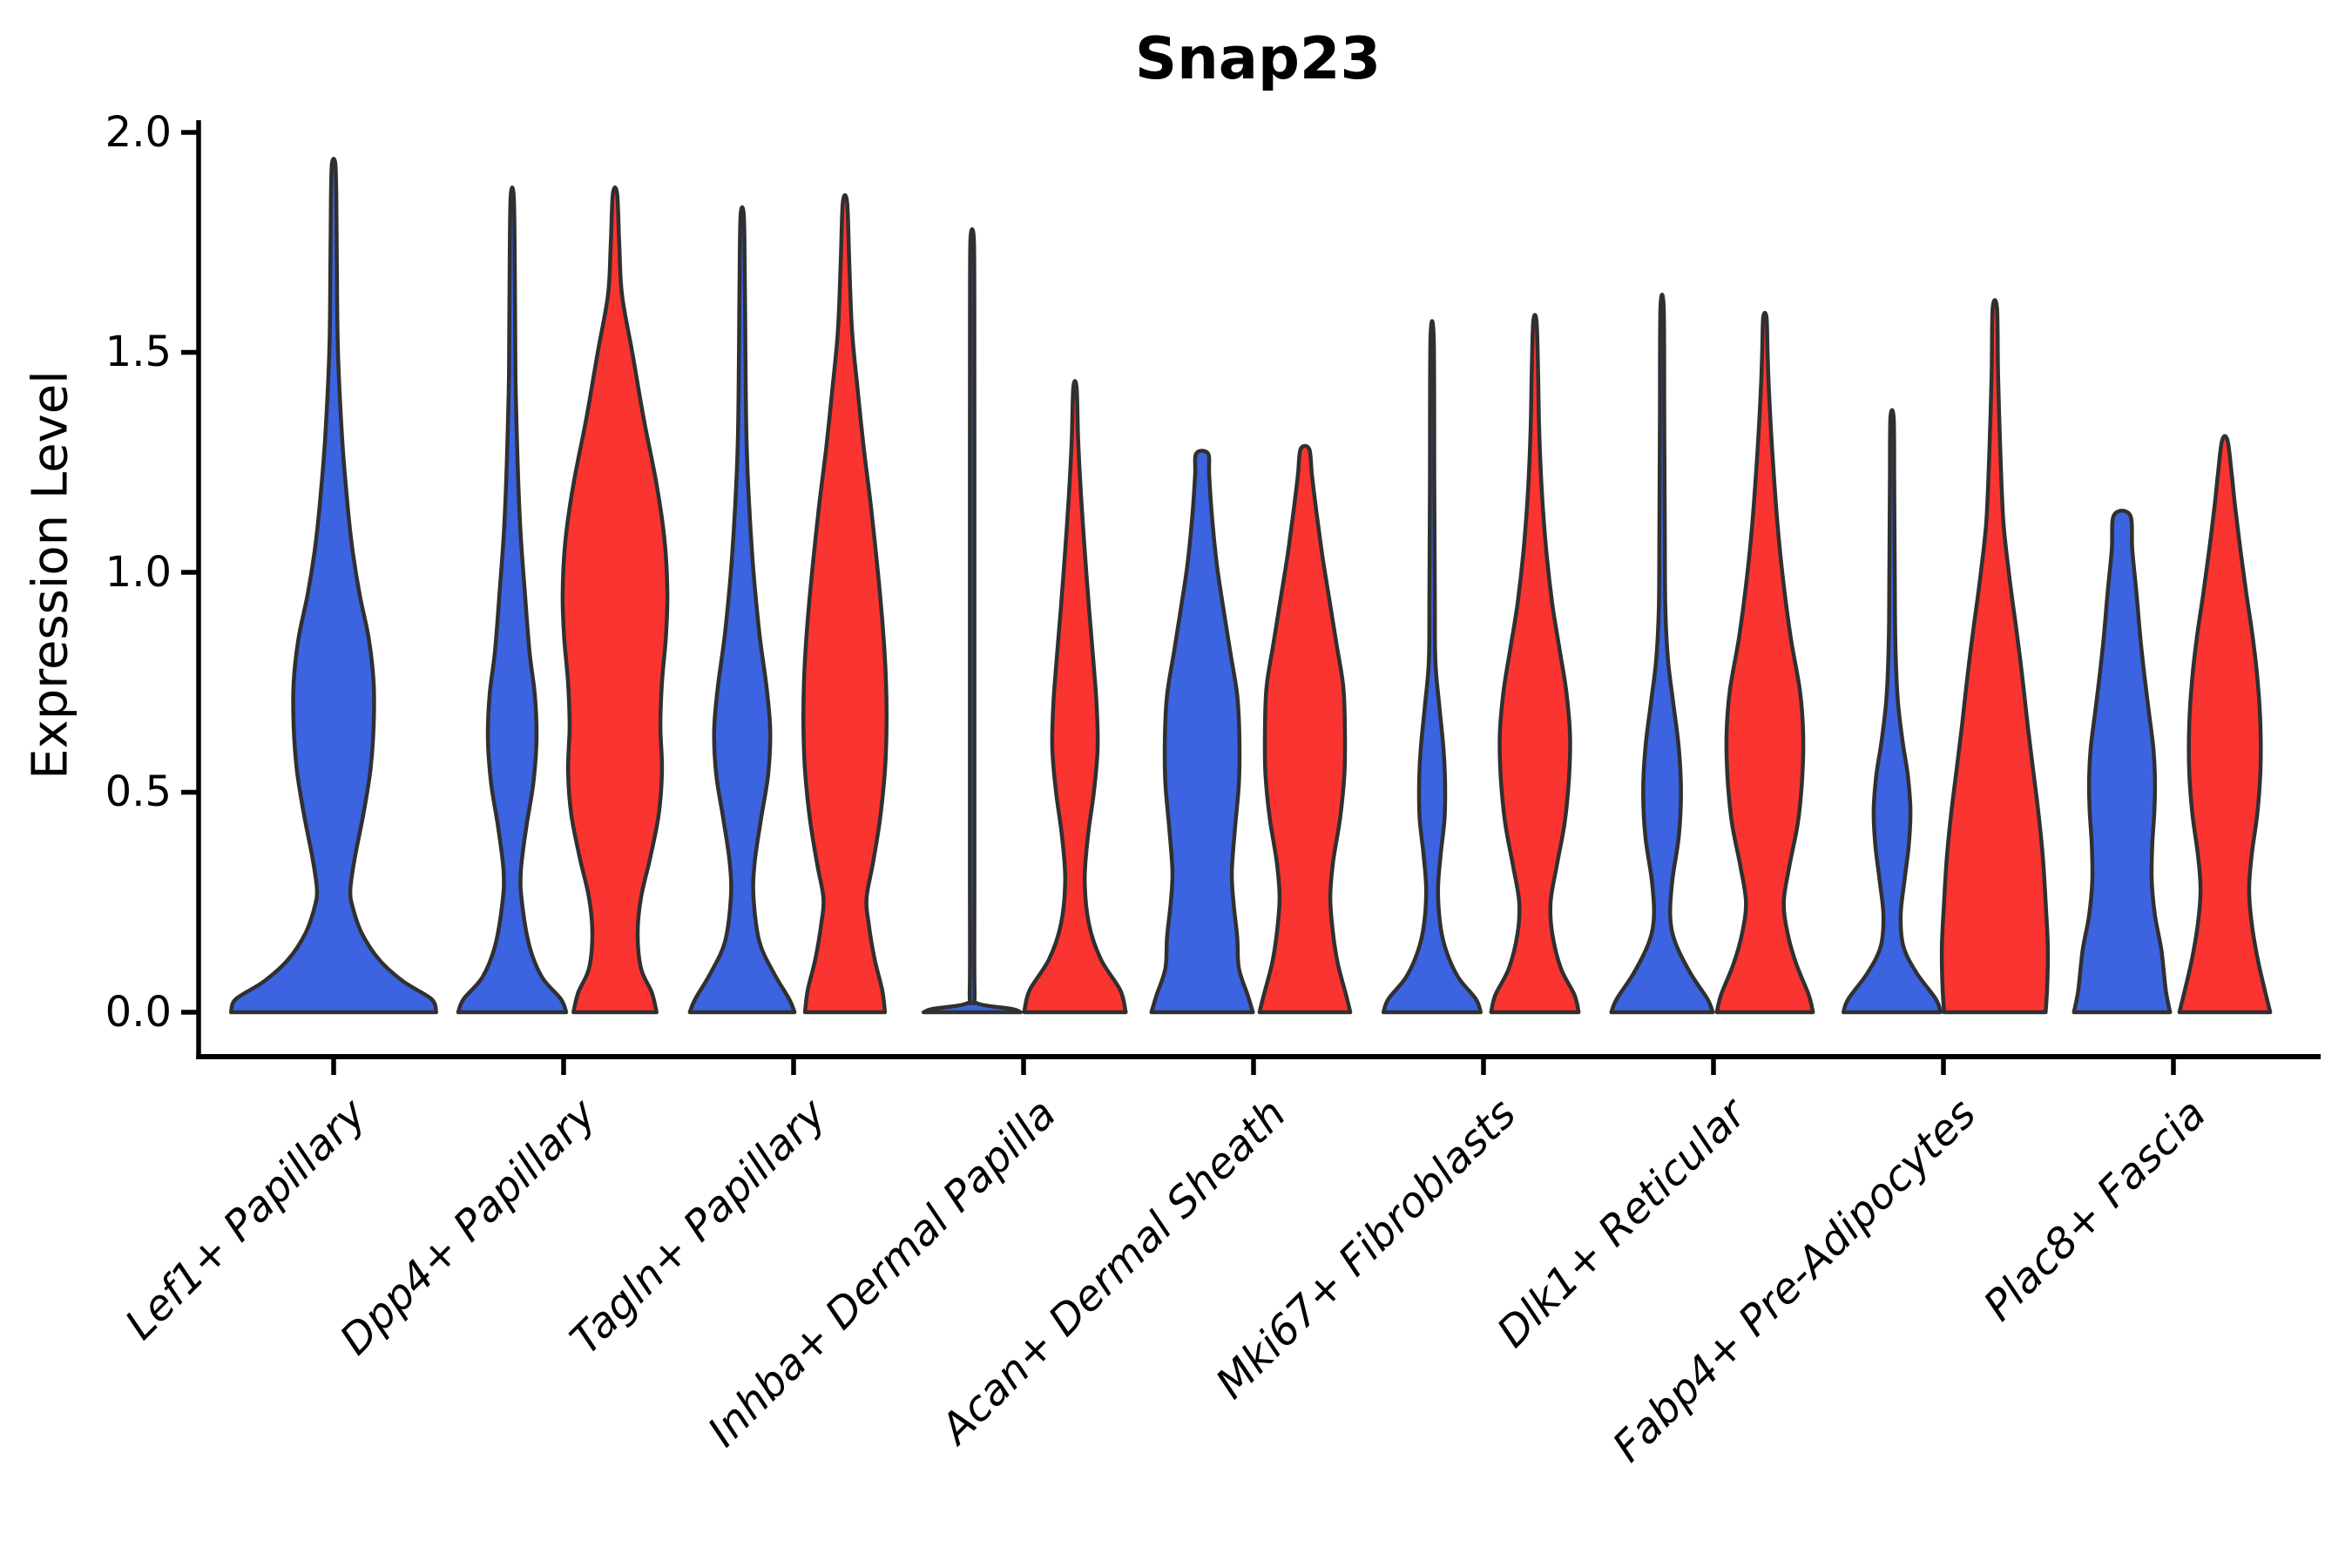 This screenshot has height=1568, width=2352. What do you see at coordinates (138, 572) in the screenshot?
I see `y-tick-label-1_0: 1.0` at bounding box center [138, 572].